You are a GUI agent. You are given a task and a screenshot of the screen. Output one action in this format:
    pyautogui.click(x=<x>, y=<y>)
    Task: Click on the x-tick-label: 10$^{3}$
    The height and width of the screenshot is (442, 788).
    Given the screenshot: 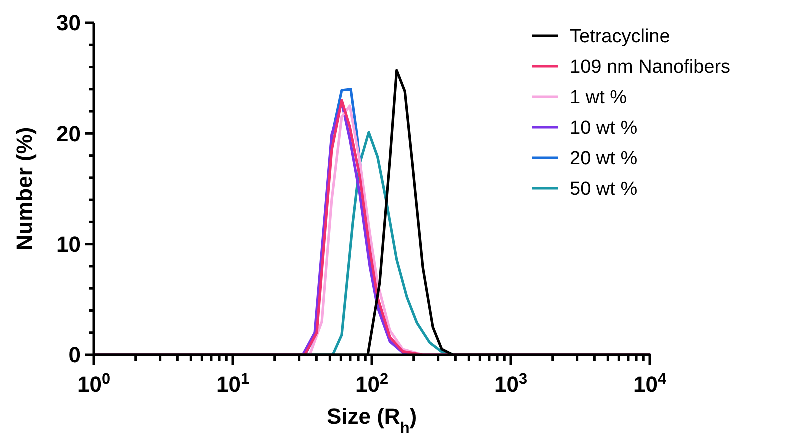 What is the action you would take?
    pyautogui.click(x=511, y=383)
    